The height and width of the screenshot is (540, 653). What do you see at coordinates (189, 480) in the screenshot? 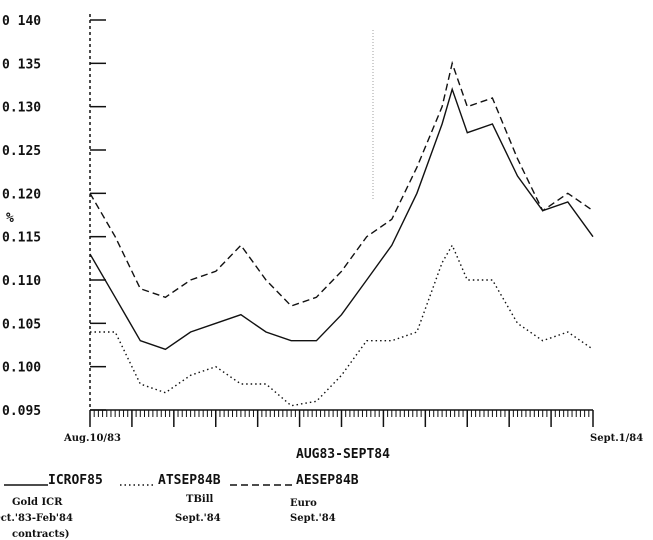
I see `legend-label-atsep84b: ATSEP84B` at bounding box center [189, 480].